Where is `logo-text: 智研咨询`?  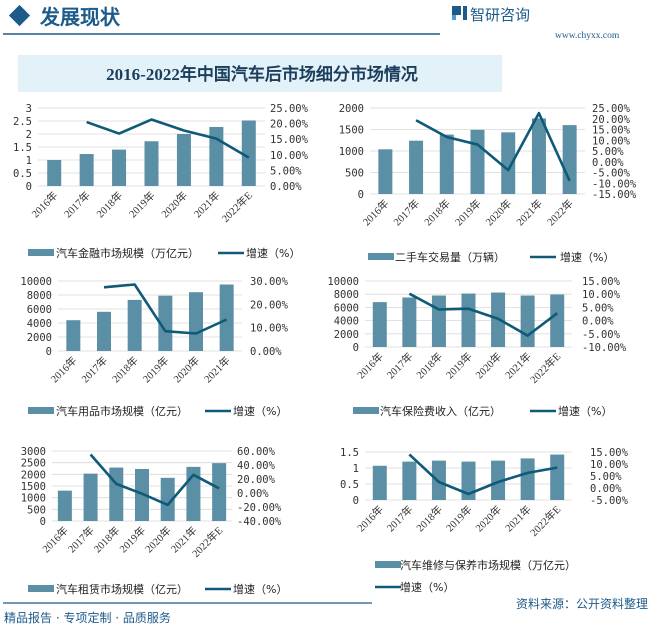 logo-text: 智研咨询 is located at coordinates (500, 15).